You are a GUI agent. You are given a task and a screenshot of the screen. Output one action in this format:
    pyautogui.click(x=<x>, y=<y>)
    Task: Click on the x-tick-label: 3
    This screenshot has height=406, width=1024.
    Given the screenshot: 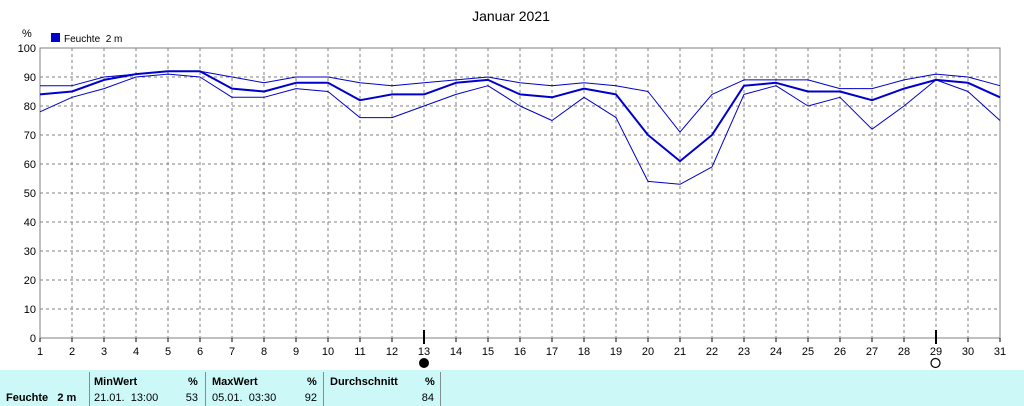 What is the action you would take?
    pyautogui.click(x=104, y=352)
    